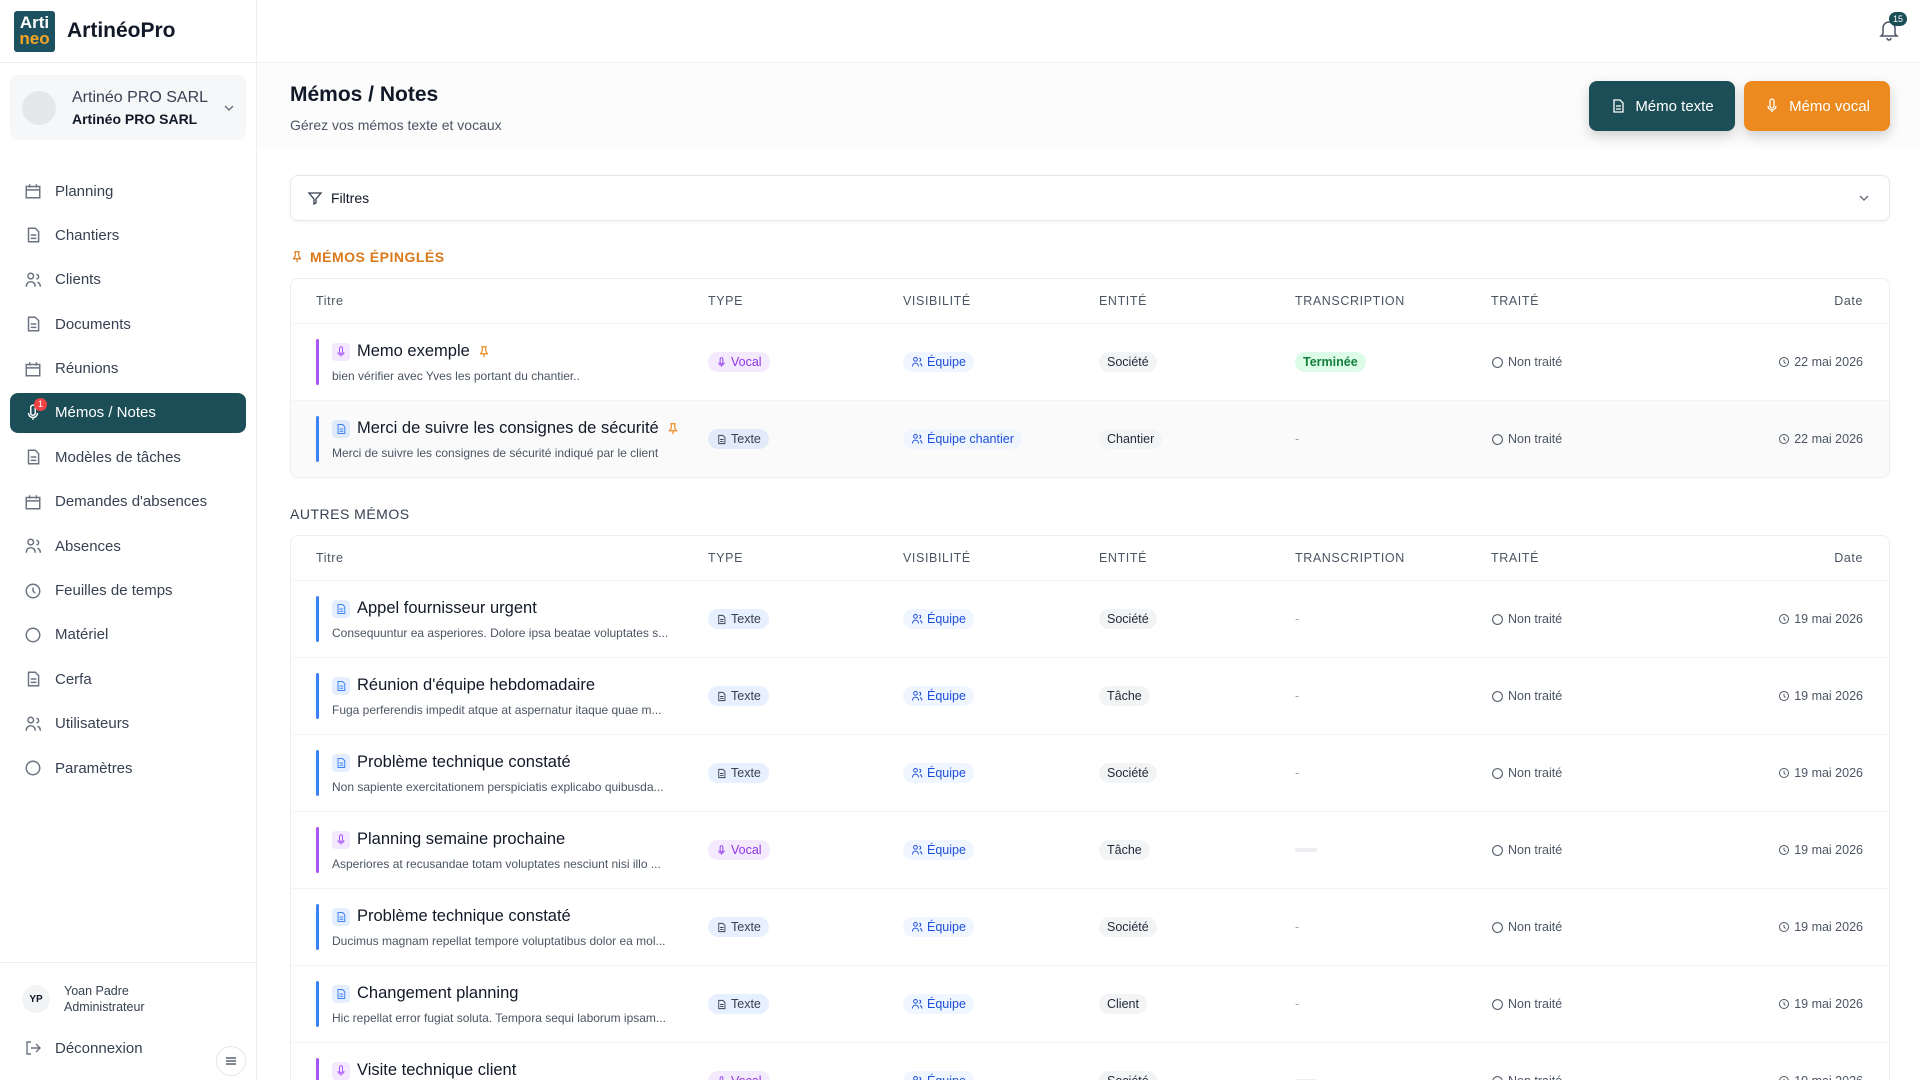  I want to click on nav-item: Modèles de tâches, so click(128, 457).